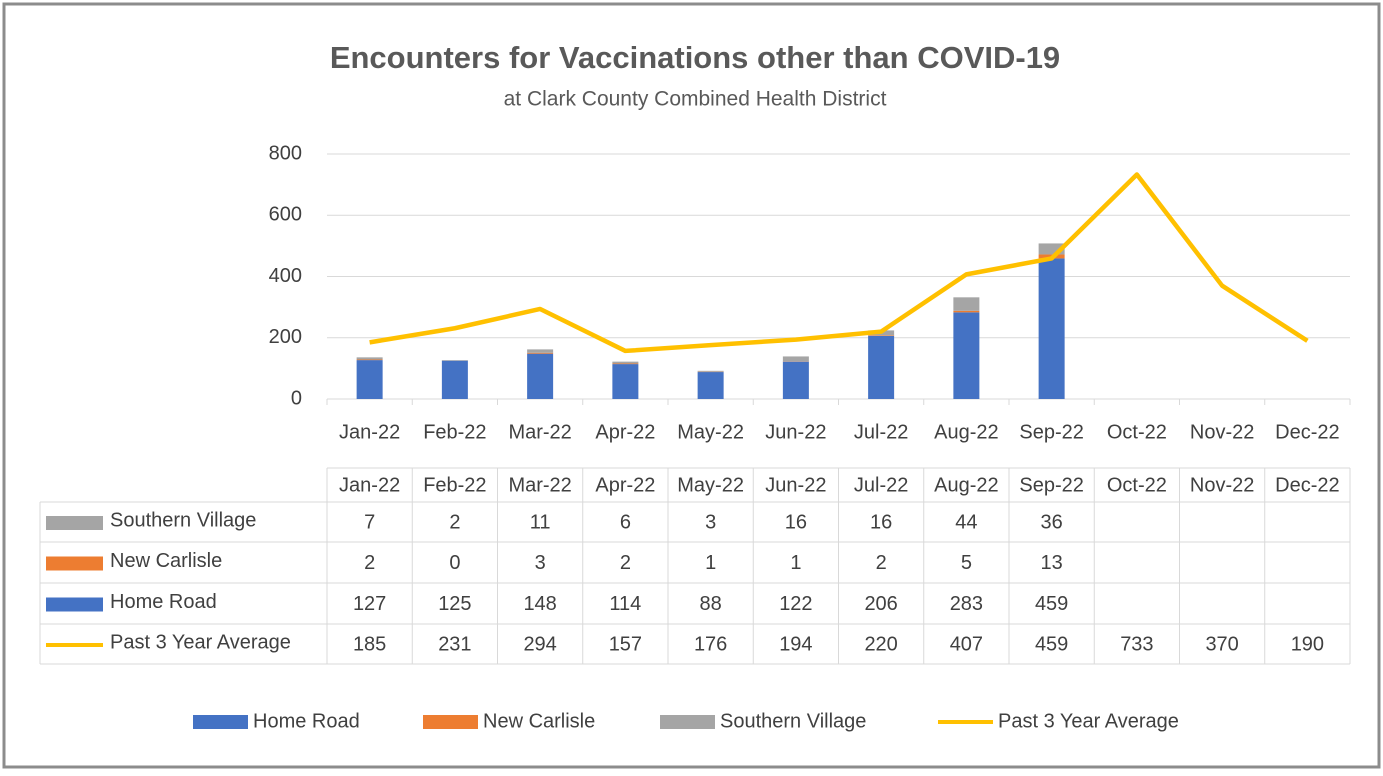 The image size is (1383, 776). I want to click on legend-label: Past 3 Year Average, so click(1088, 721).